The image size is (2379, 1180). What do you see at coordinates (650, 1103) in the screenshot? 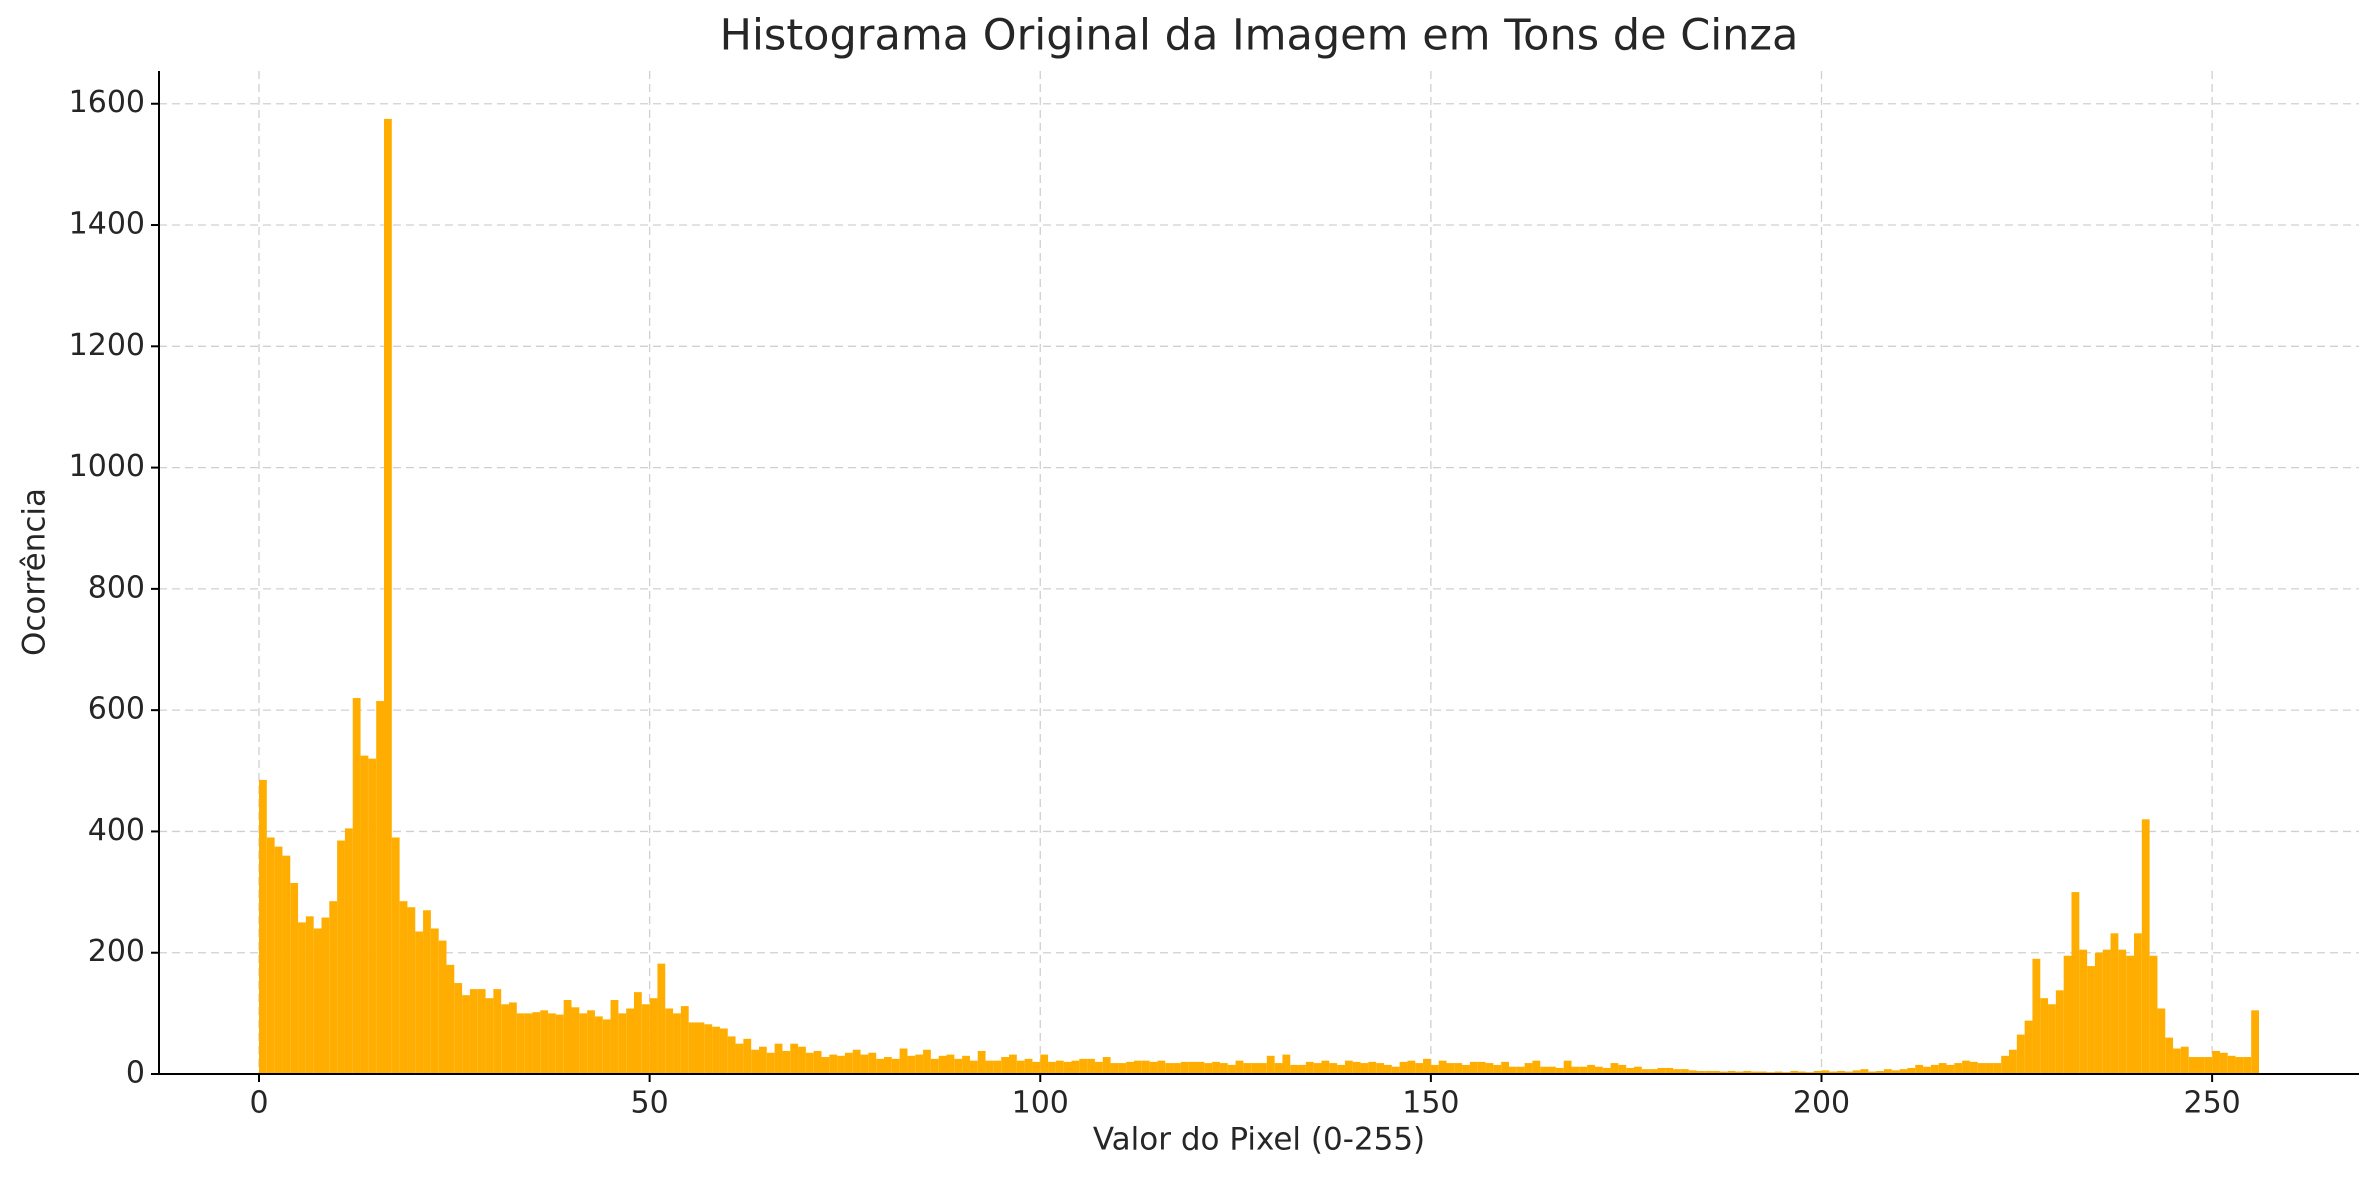
I see `x-tick-label: 50` at bounding box center [650, 1103].